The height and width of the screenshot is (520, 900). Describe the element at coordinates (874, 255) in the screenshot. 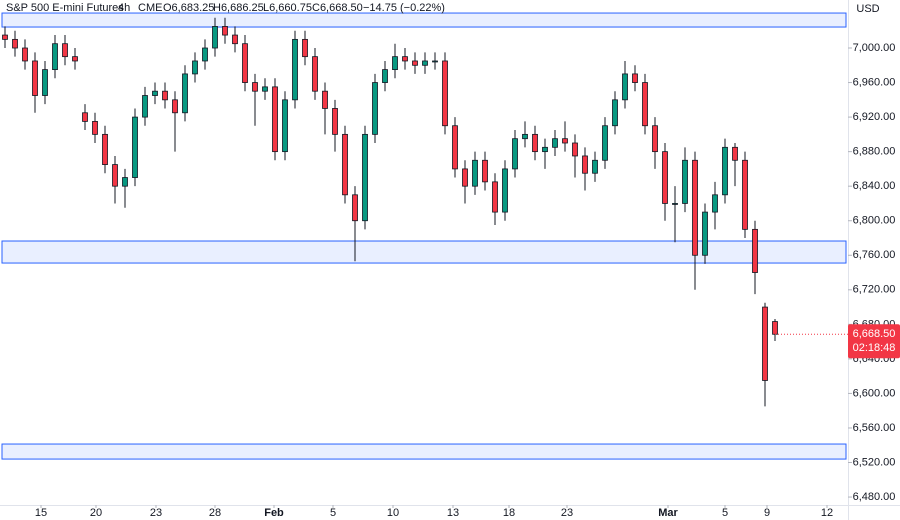

I see `y-tick-label: 6,760.00` at that location.